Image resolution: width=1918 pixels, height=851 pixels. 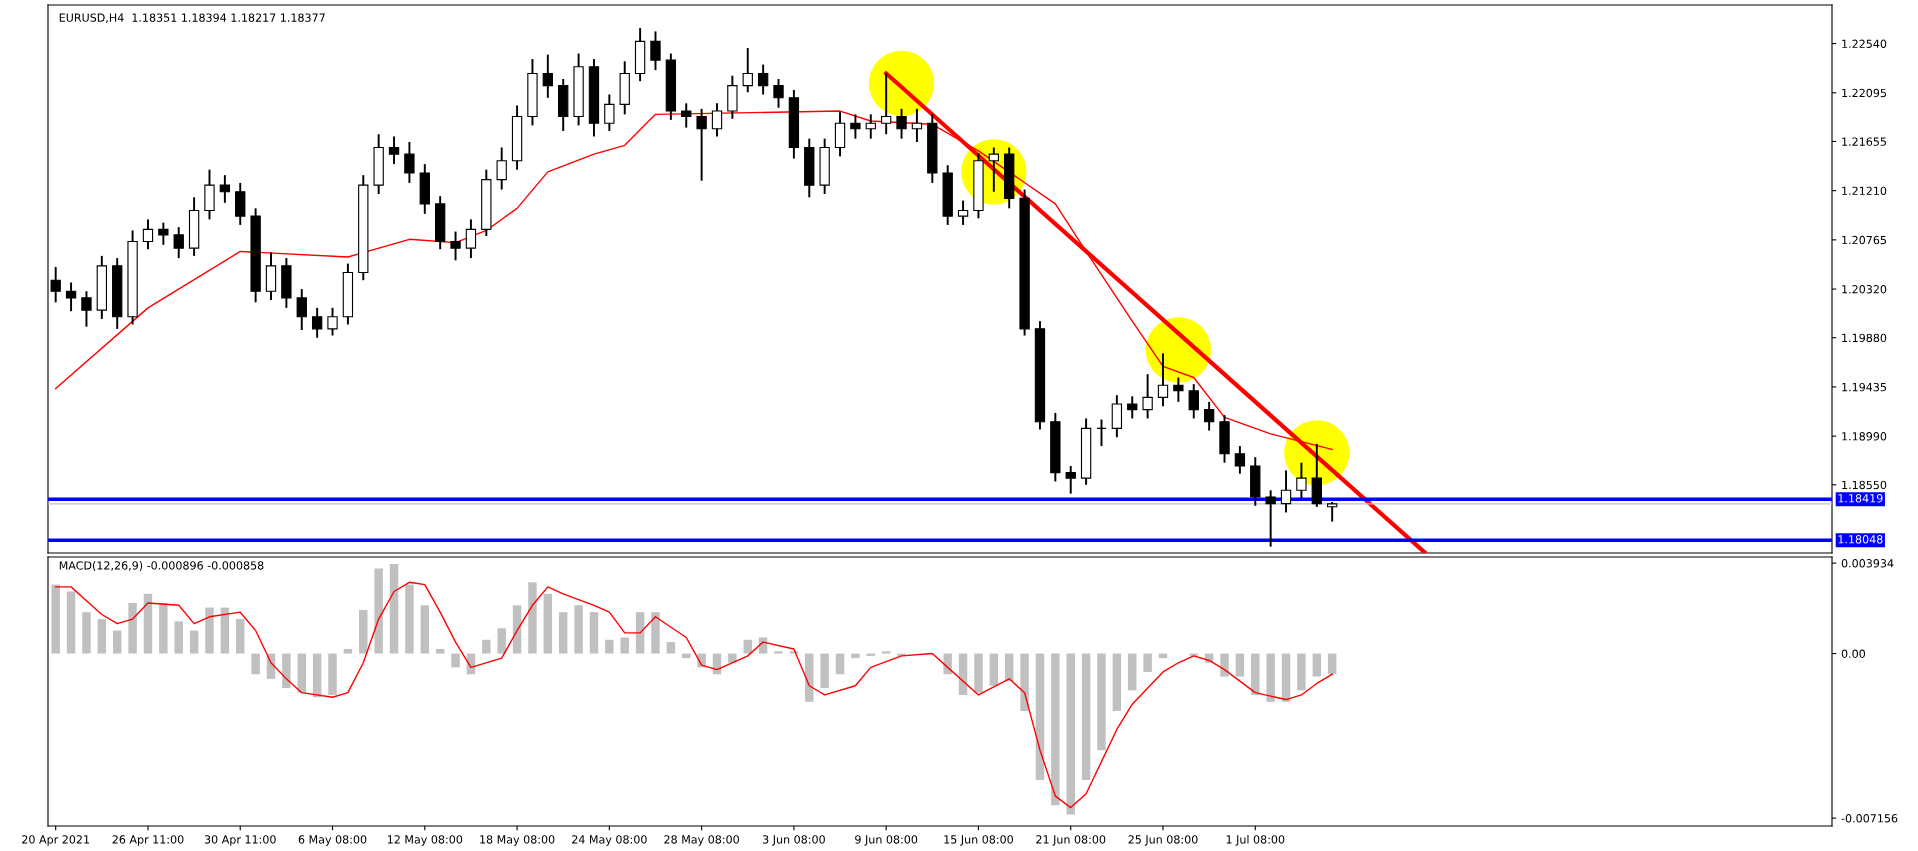 I want to click on x-tick-label: 25 Jun 08:00, so click(x=1163, y=840).